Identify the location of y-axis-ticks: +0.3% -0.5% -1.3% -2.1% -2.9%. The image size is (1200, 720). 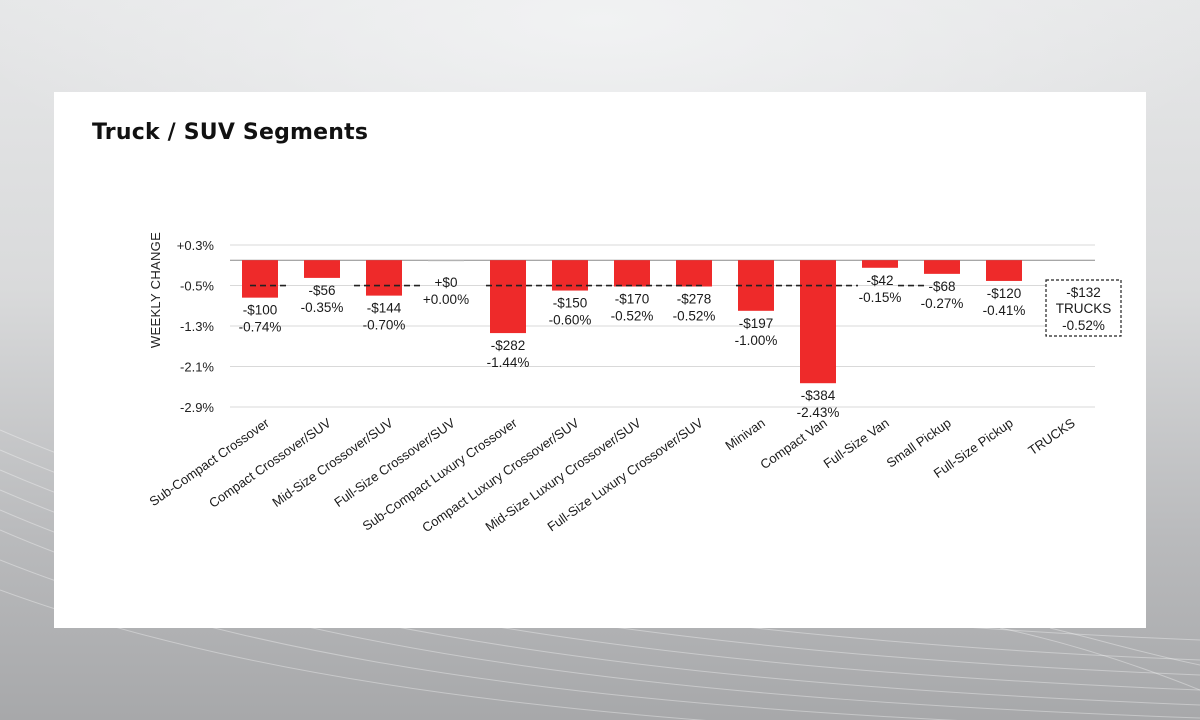
(196, 326).